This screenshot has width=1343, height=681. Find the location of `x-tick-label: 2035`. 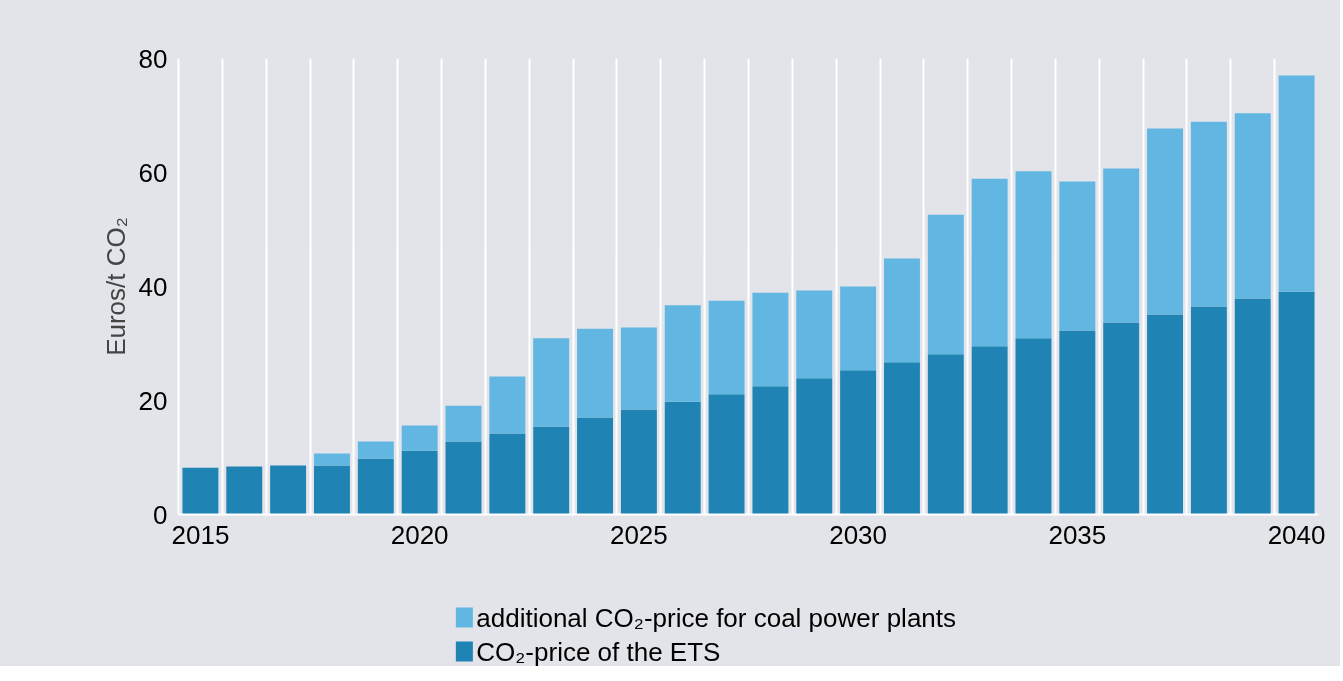

x-tick-label: 2035 is located at coordinates (1077, 534).